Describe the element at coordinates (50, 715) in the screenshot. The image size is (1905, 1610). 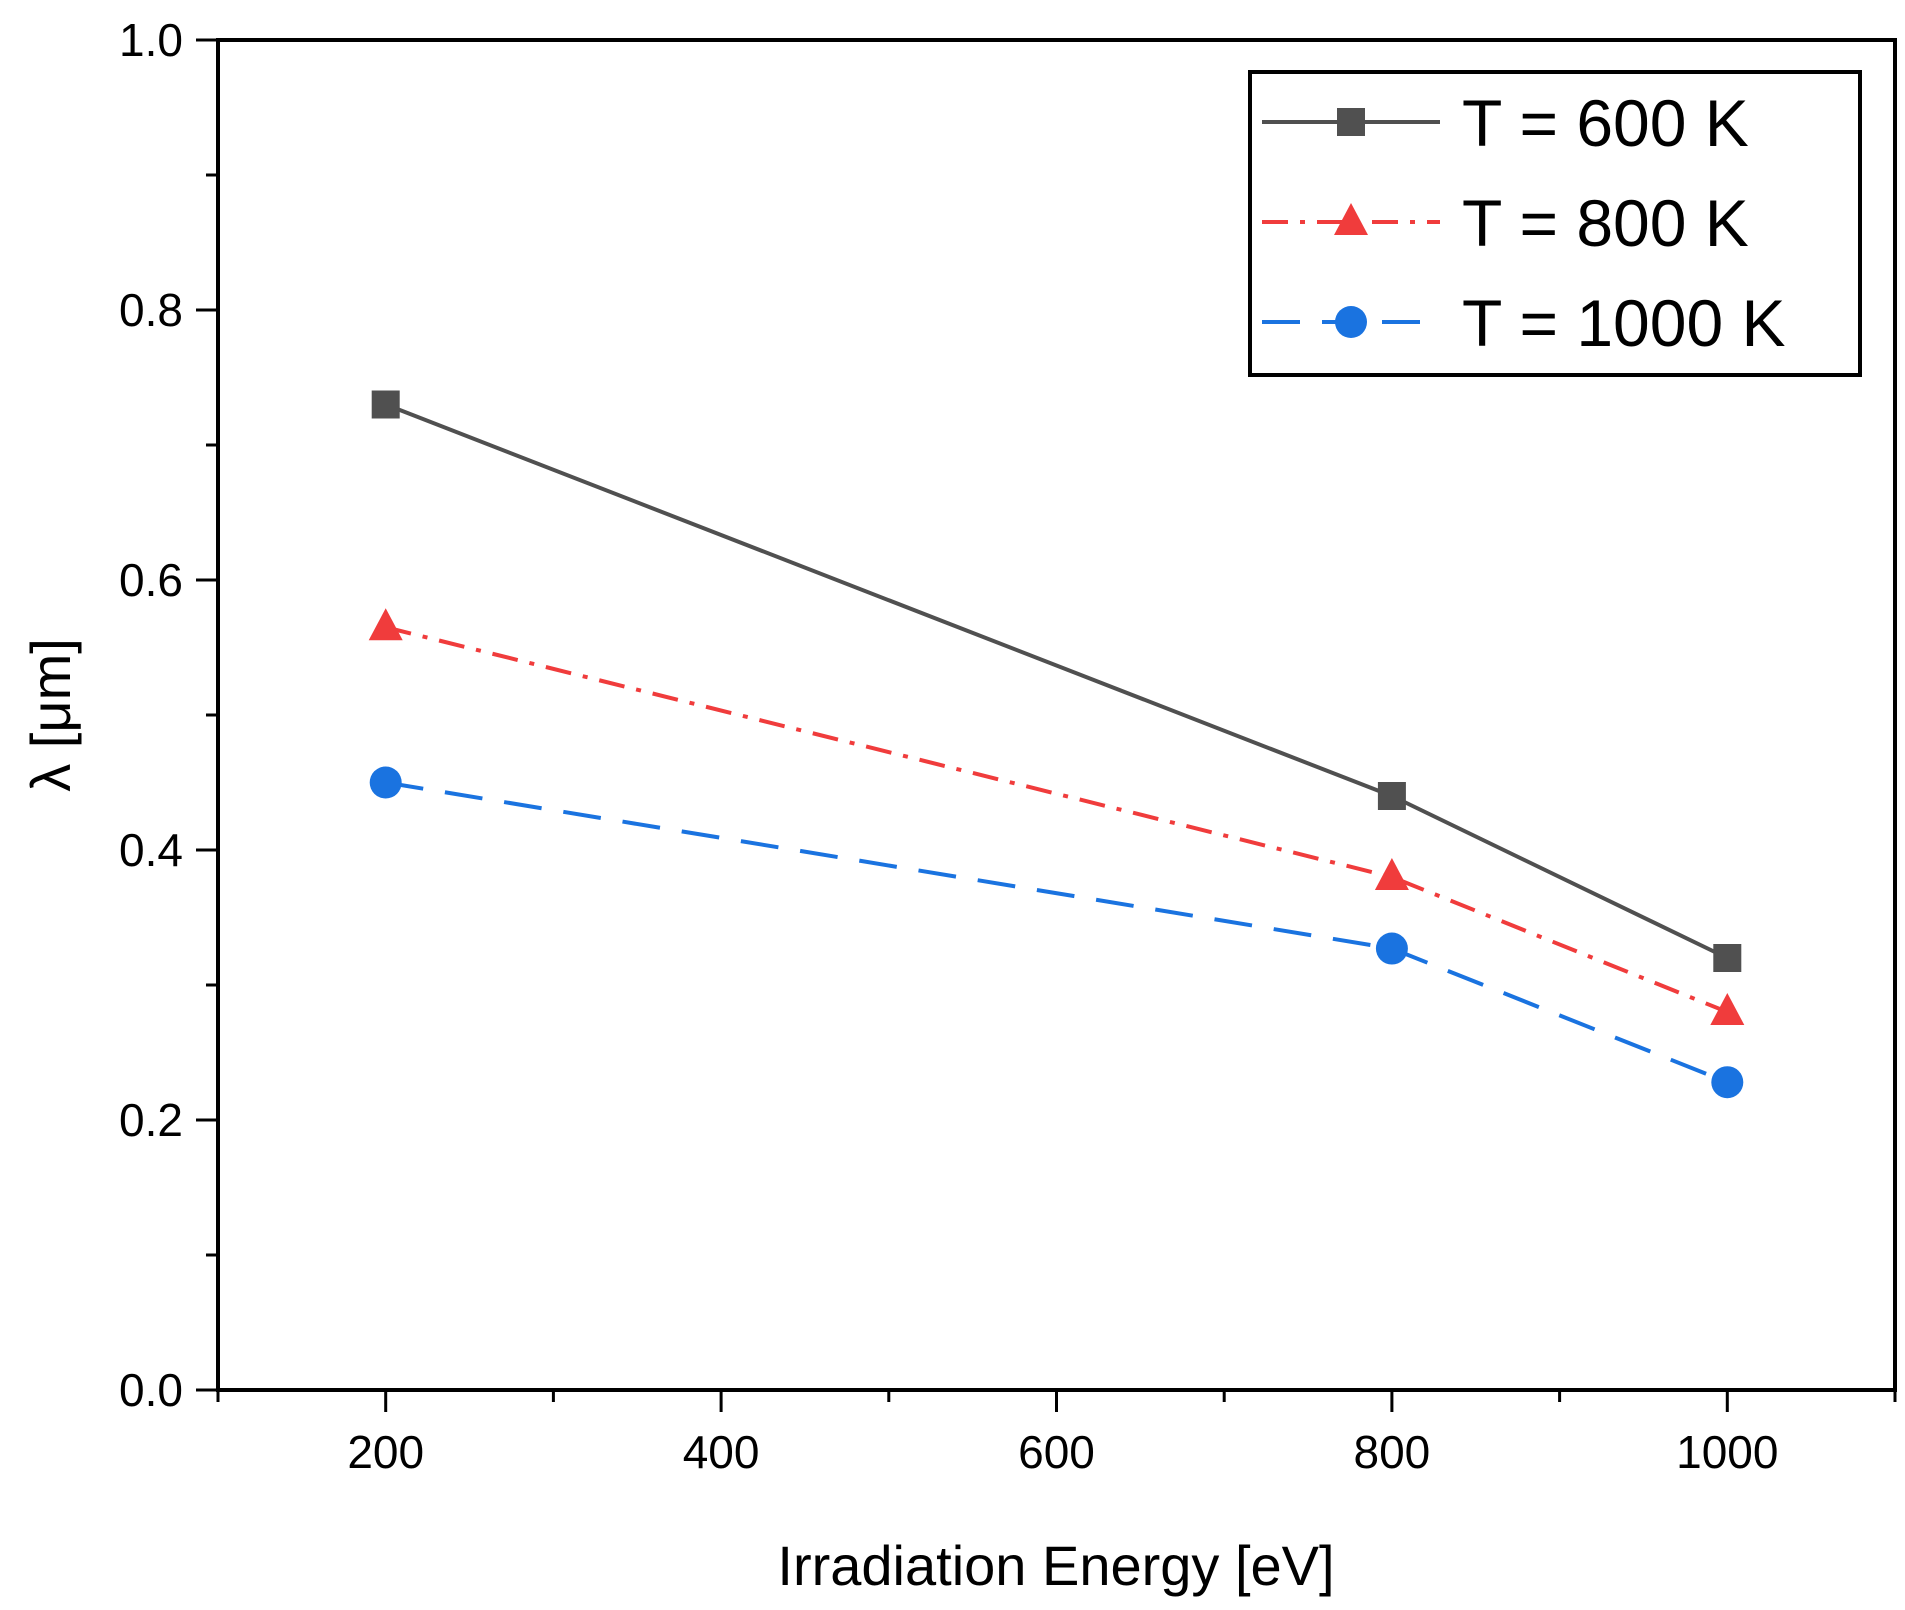
I see `y-axis-title: λ [μm]` at that location.